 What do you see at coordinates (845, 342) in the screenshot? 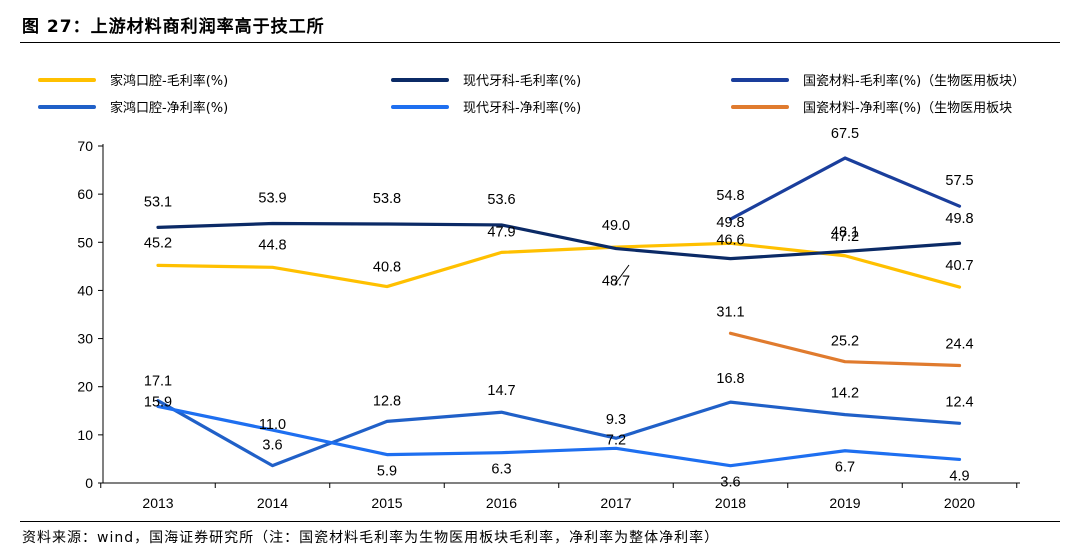
I see `data-label: 25.2` at bounding box center [845, 342].